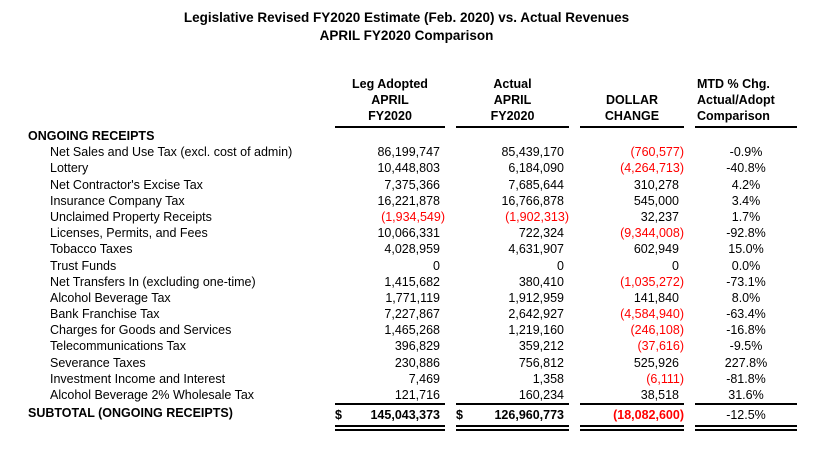 The image size is (813, 452). What do you see at coordinates (541, 346) in the screenshot?
I see `cell-actual: 359,212` at bounding box center [541, 346].